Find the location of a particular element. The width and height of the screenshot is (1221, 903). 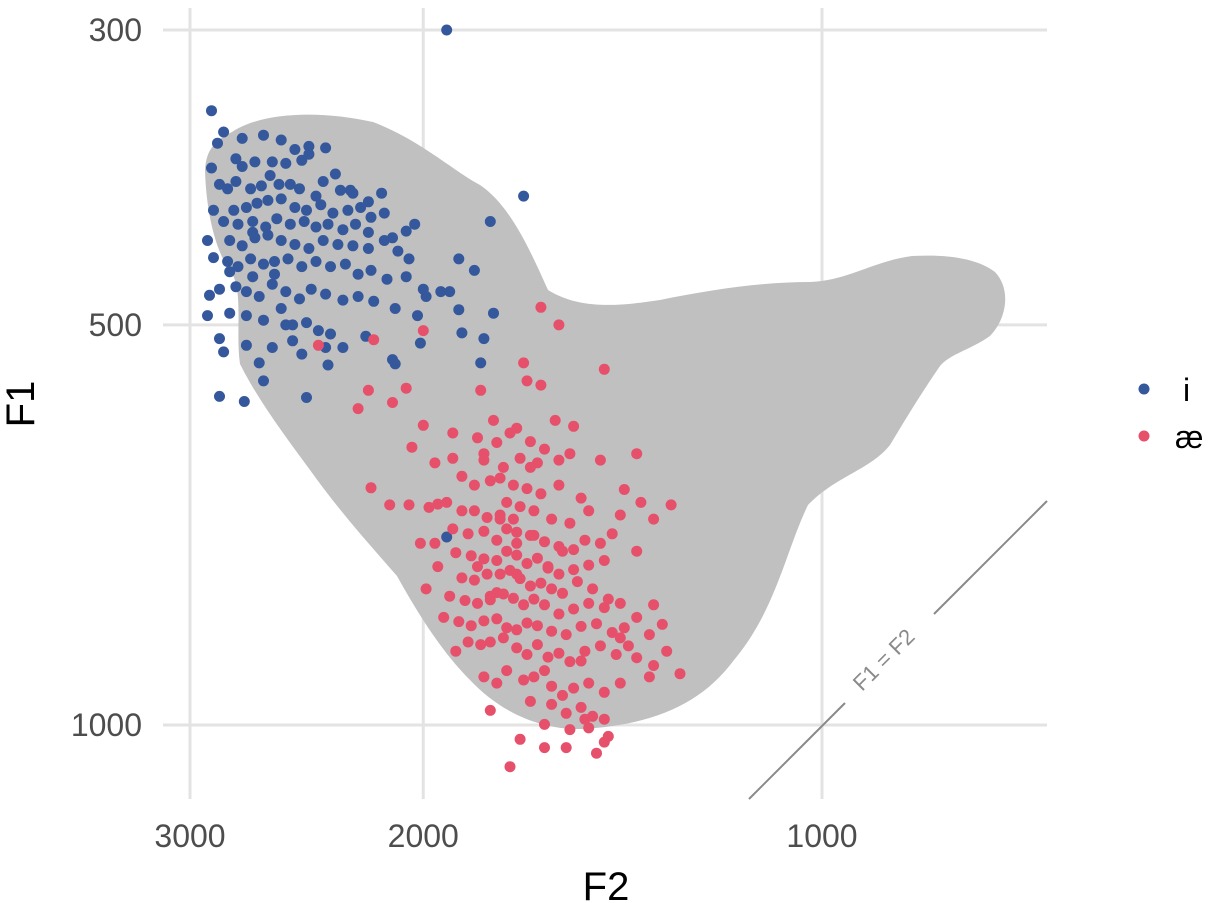

legend: i æ is located at coordinates (1170, 413).